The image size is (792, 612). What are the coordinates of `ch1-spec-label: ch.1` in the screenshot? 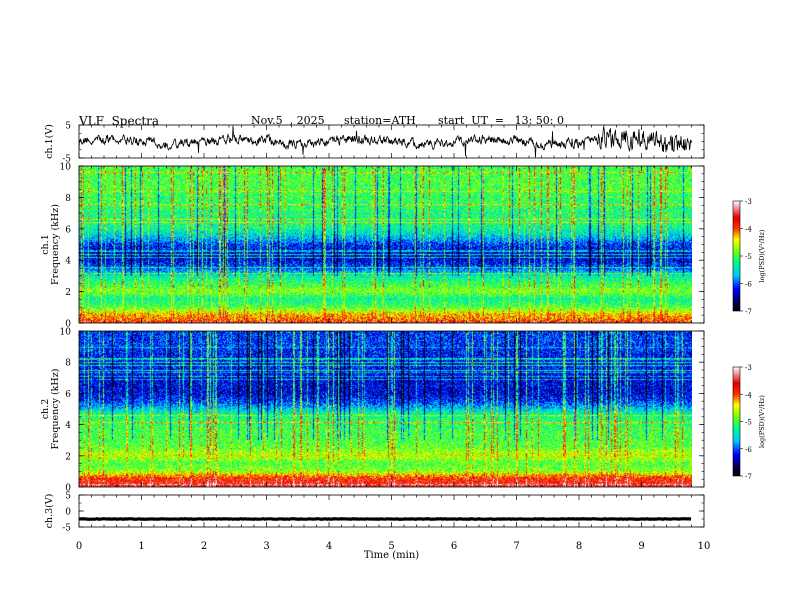 It's located at (45, 244).